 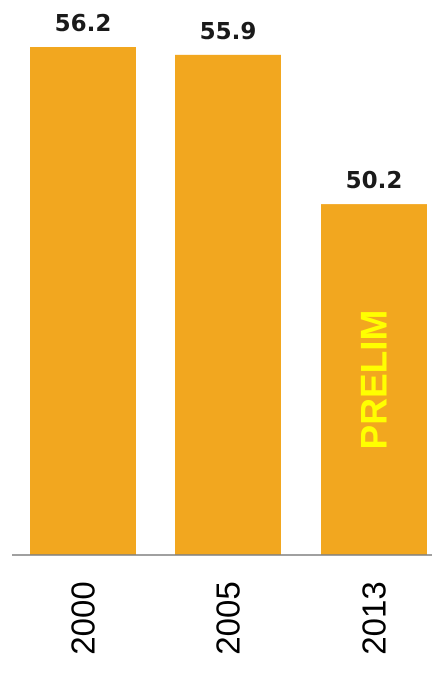 I want to click on x-tick-label-2005: 2005, so click(x=228, y=617).